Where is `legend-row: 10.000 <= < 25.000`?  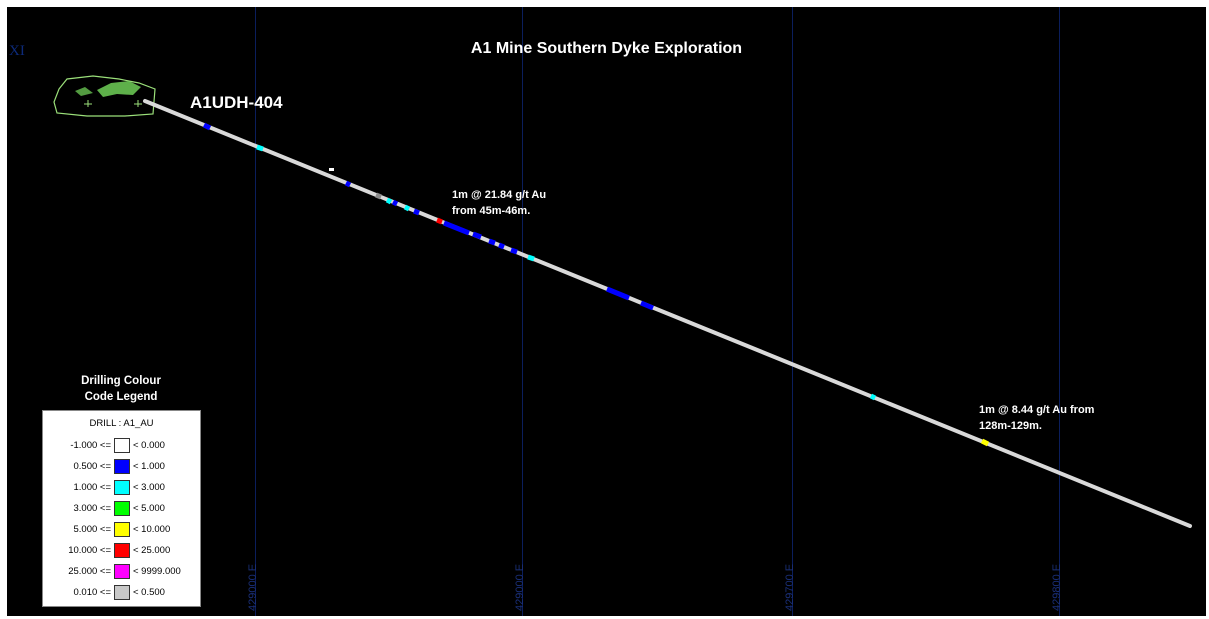
legend-row: 10.000 <= < 25.000 is located at coordinates (121, 551).